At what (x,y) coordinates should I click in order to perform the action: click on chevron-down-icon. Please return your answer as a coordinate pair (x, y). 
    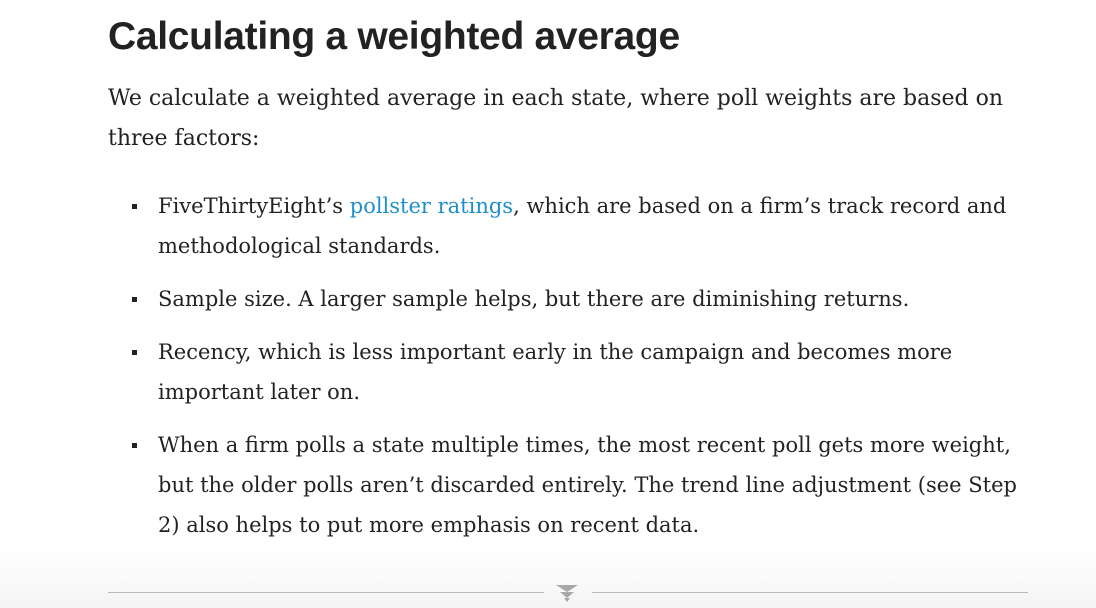
    Looking at the image, I should click on (567, 593).